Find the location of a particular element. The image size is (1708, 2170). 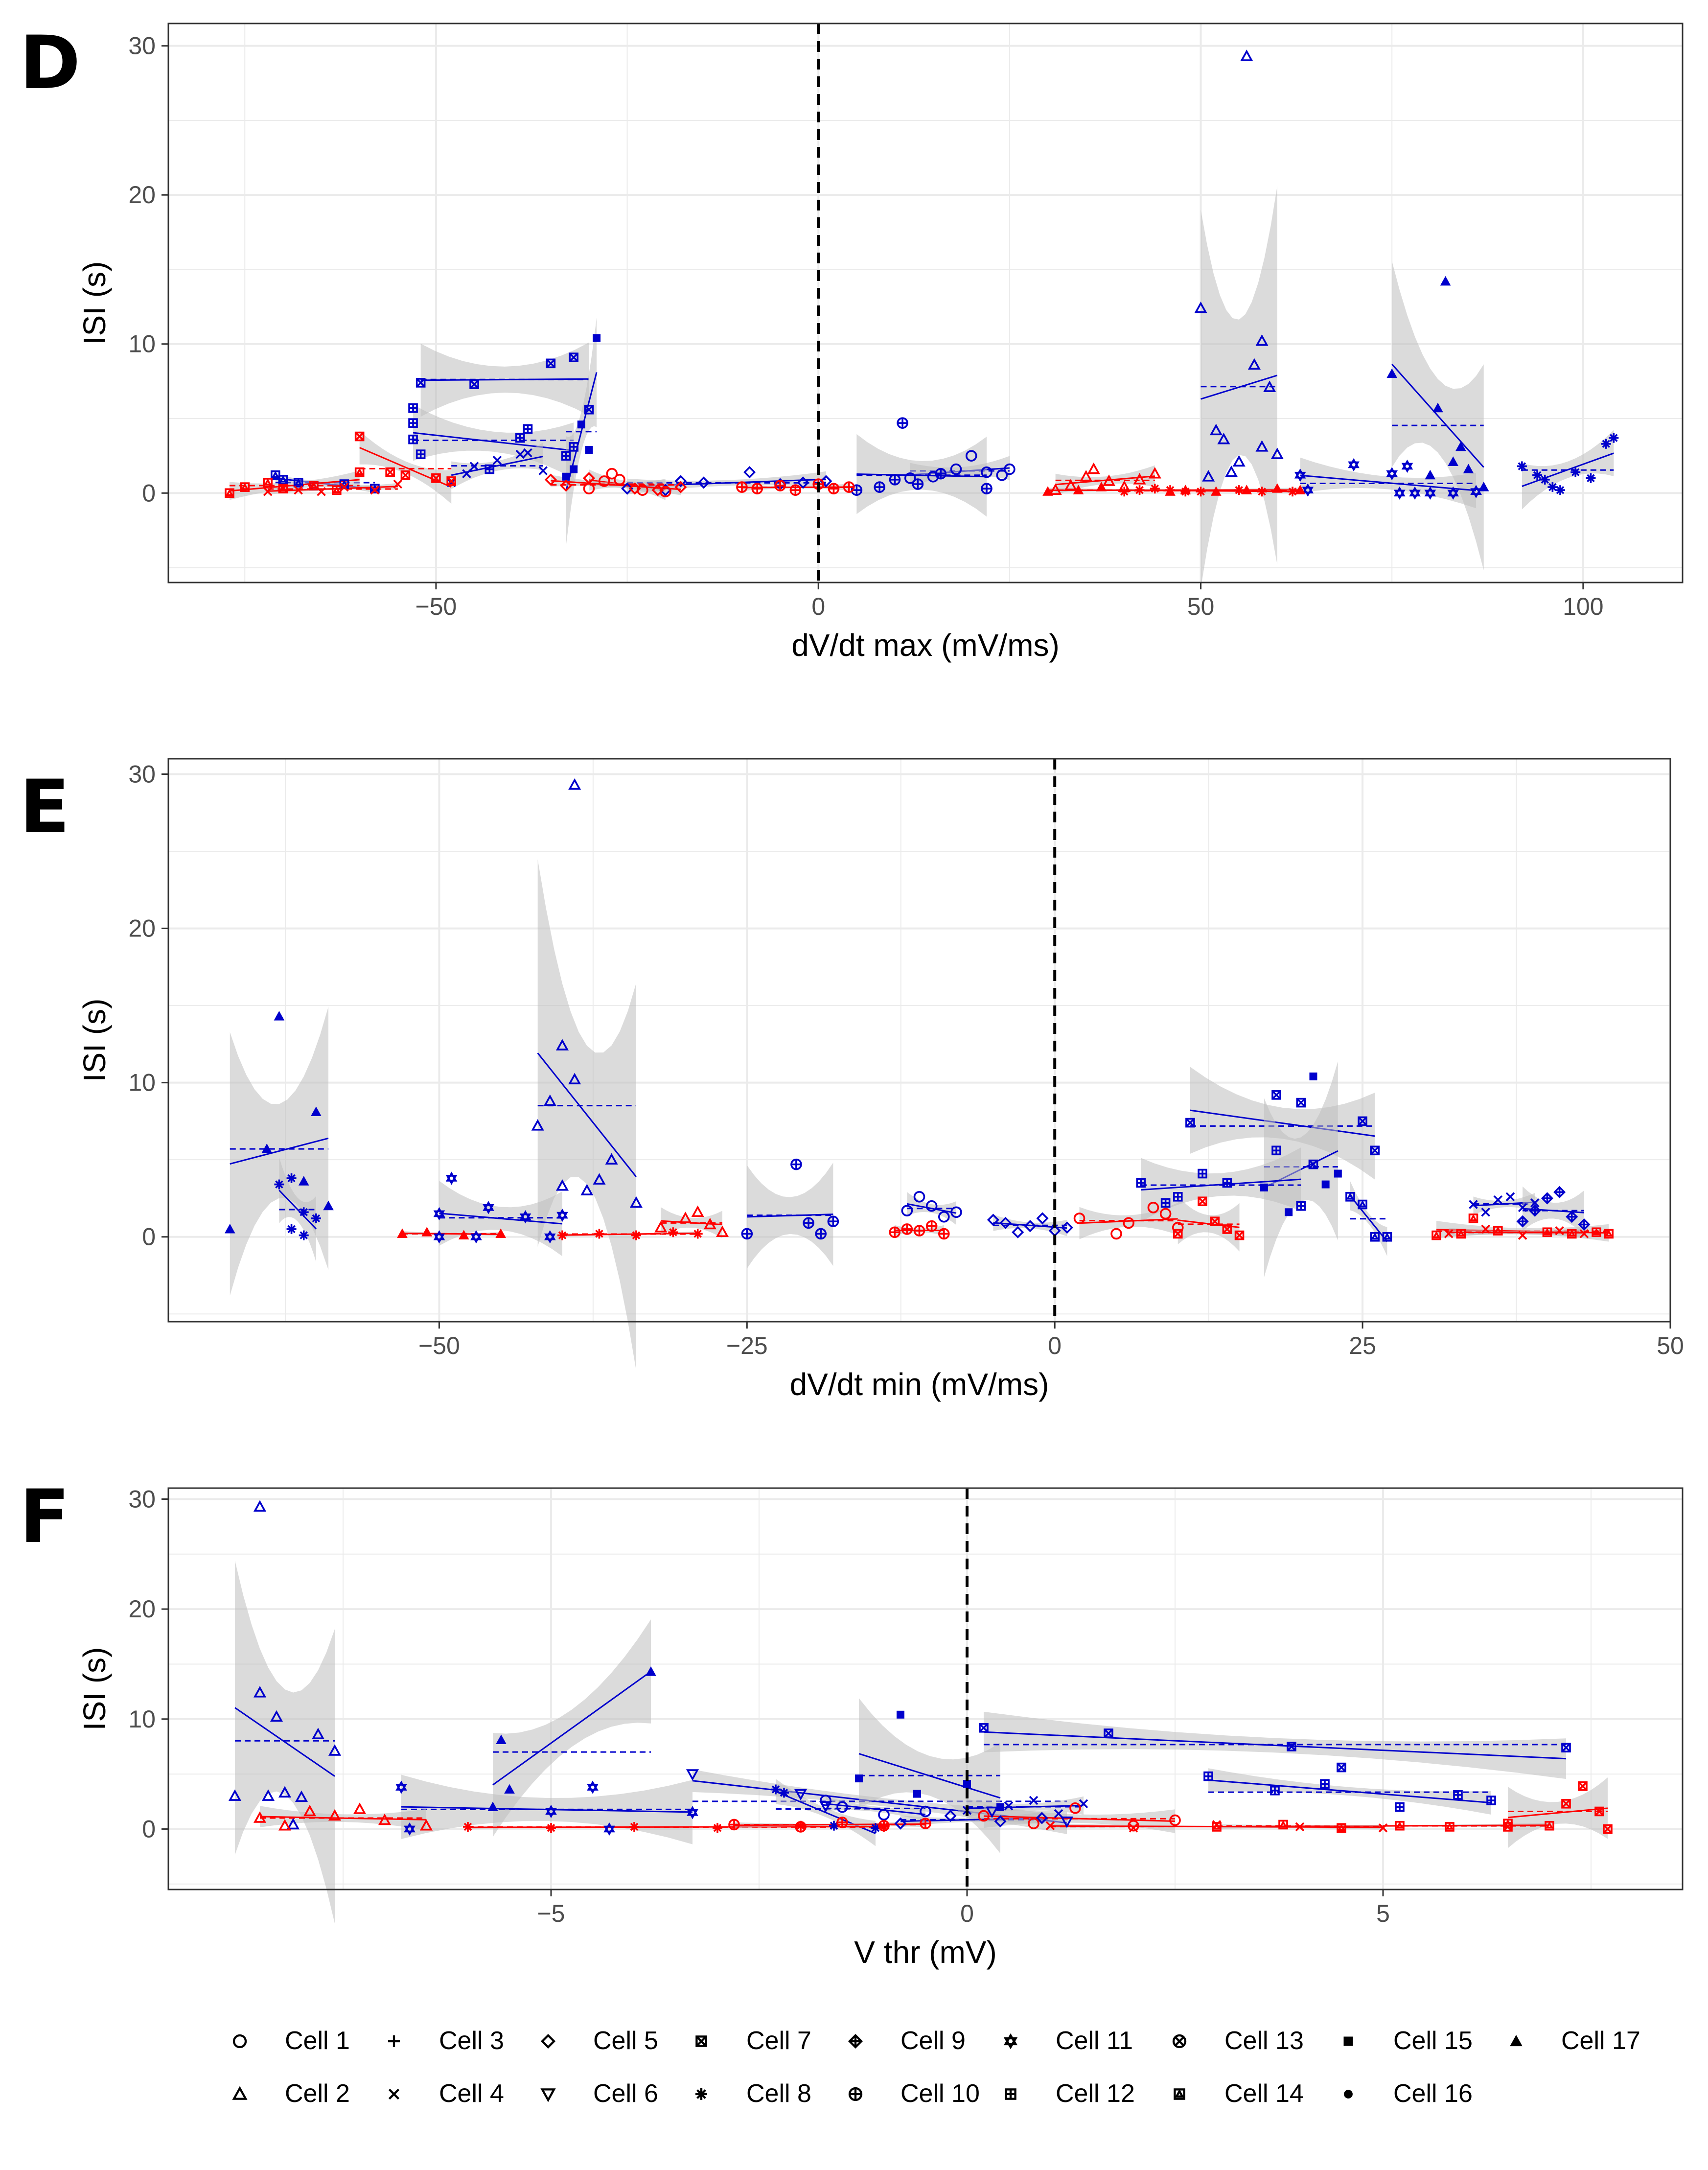

panel-letter-f: F is located at coordinates (44, 1517).